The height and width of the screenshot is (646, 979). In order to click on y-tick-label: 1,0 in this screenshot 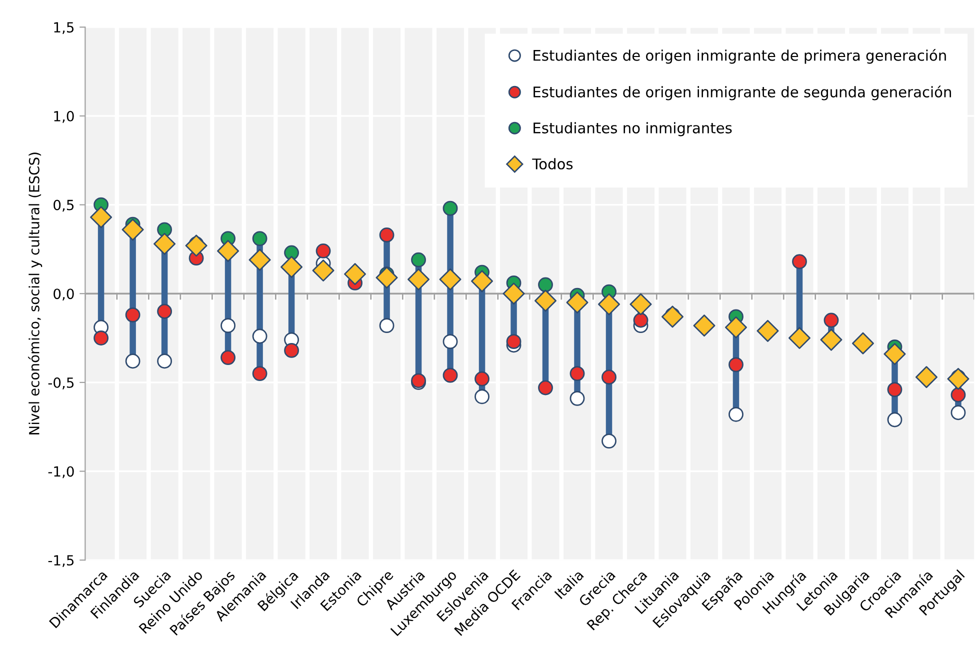, I will do `click(64, 116)`.